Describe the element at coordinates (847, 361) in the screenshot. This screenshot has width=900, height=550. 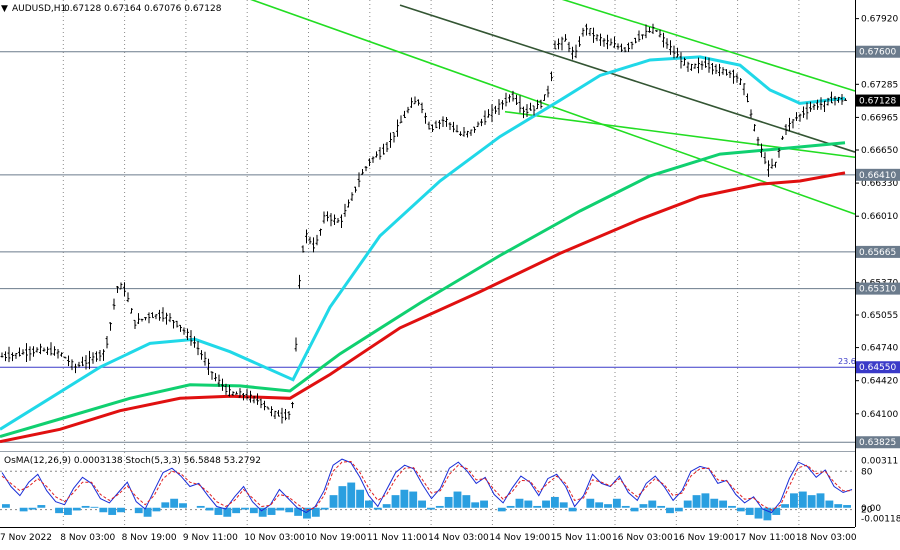
I see `fib-level-label: 23.6` at that location.